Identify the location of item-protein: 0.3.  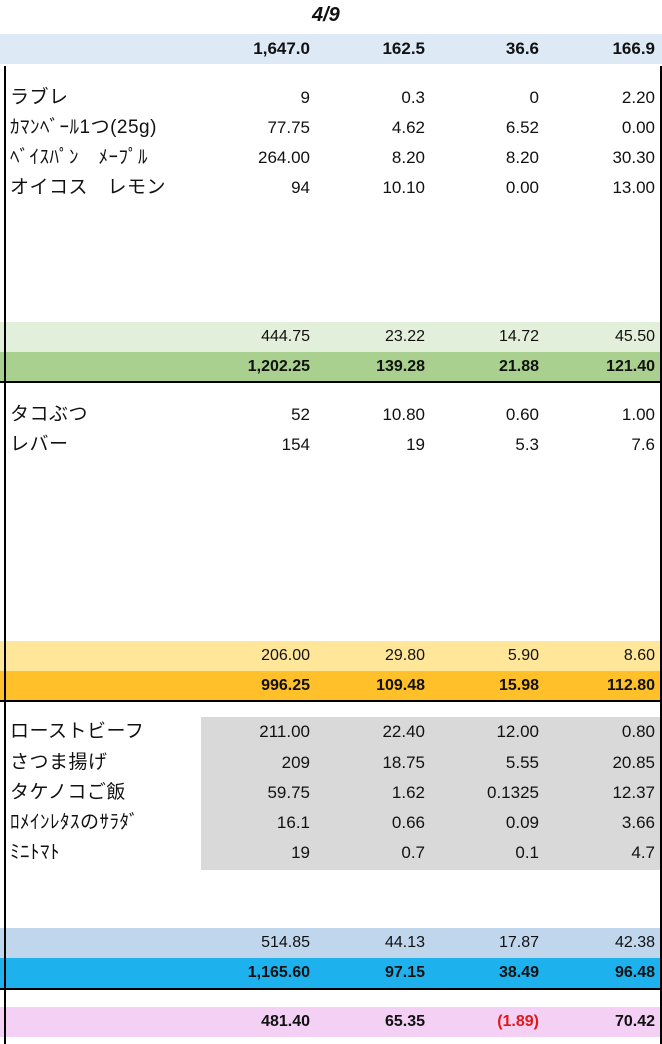
(413, 97).